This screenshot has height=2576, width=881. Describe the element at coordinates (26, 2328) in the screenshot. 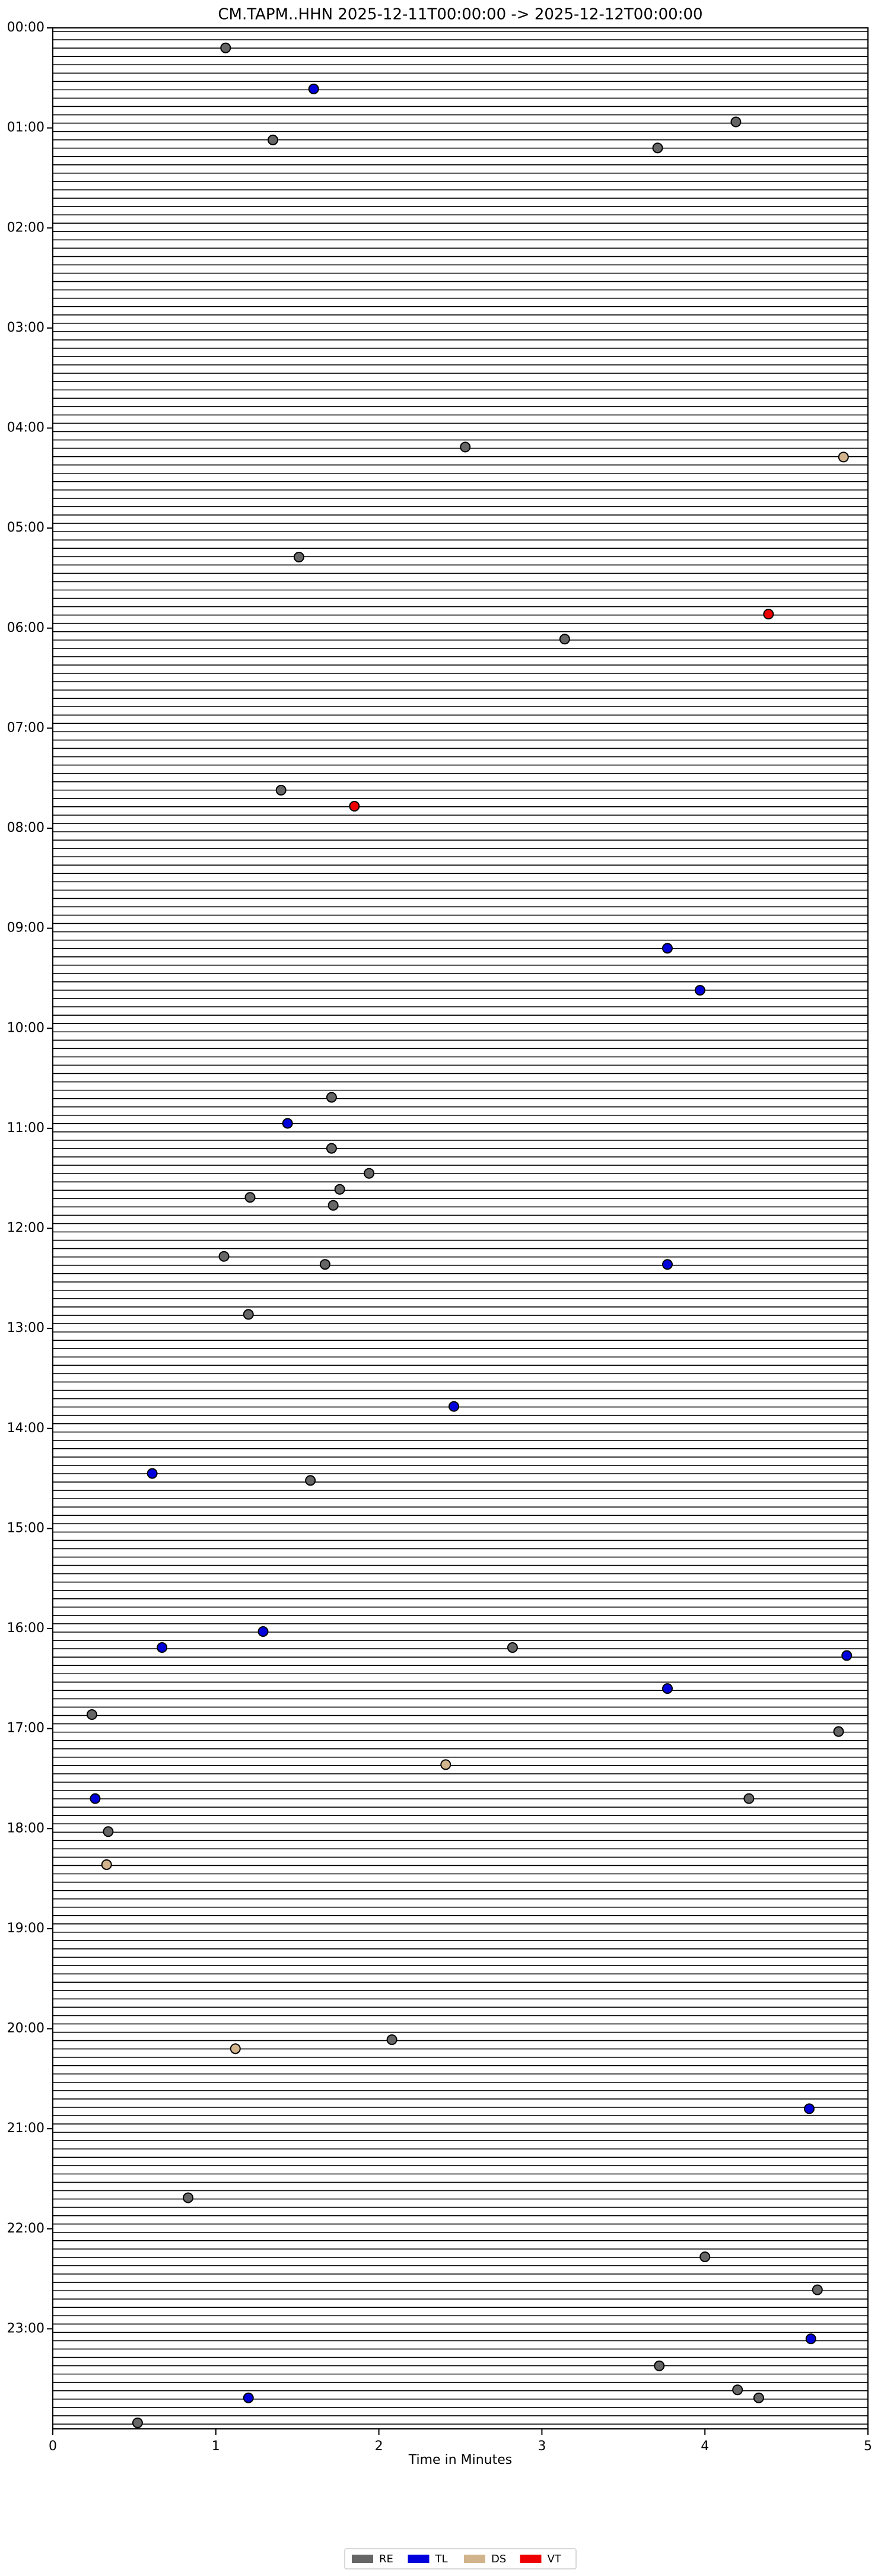

I see `y-tick-label: 23:00` at that location.